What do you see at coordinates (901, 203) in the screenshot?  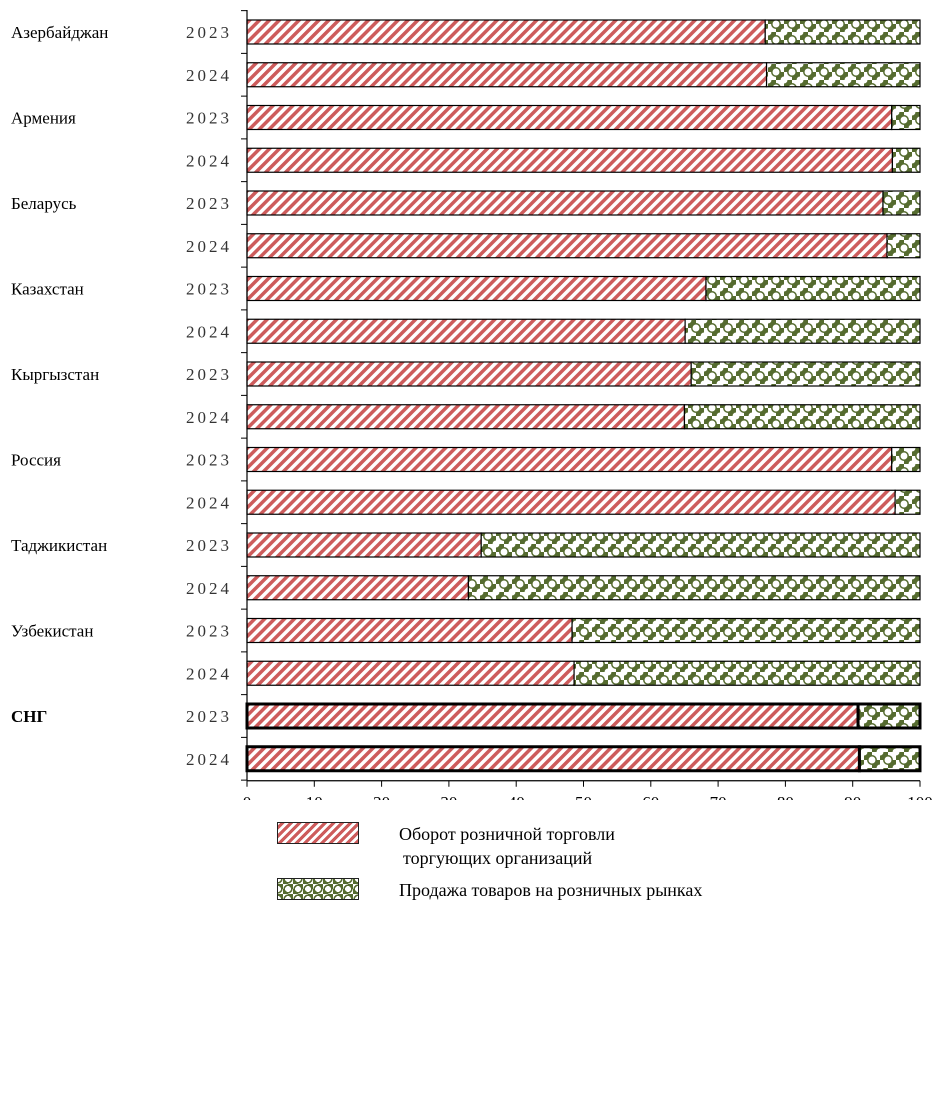 I see `bar-market-sales-3-2023` at bounding box center [901, 203].